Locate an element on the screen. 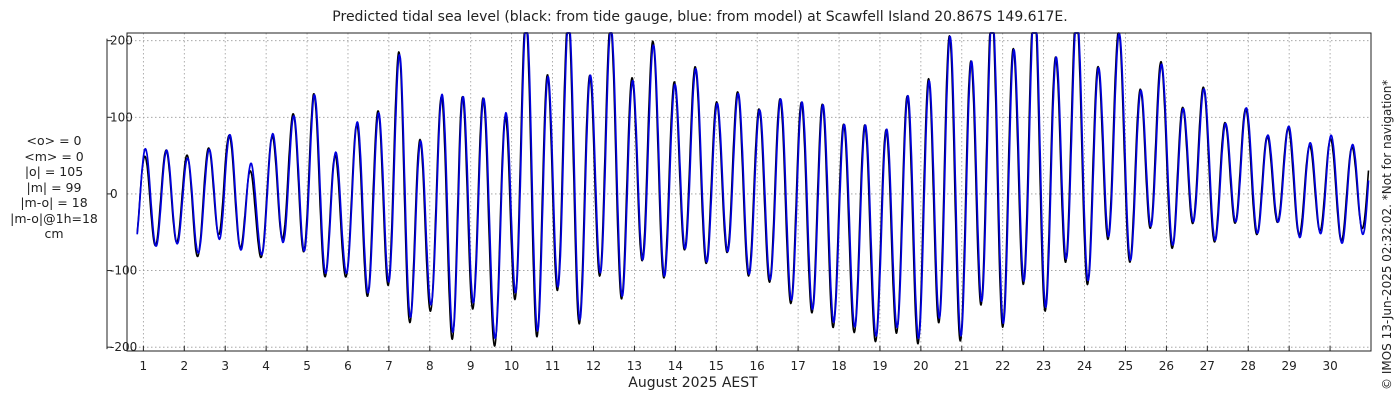 This screenshot has height=400, width=1400. x-tick-label: 11 is located at coordinates (552, 366).